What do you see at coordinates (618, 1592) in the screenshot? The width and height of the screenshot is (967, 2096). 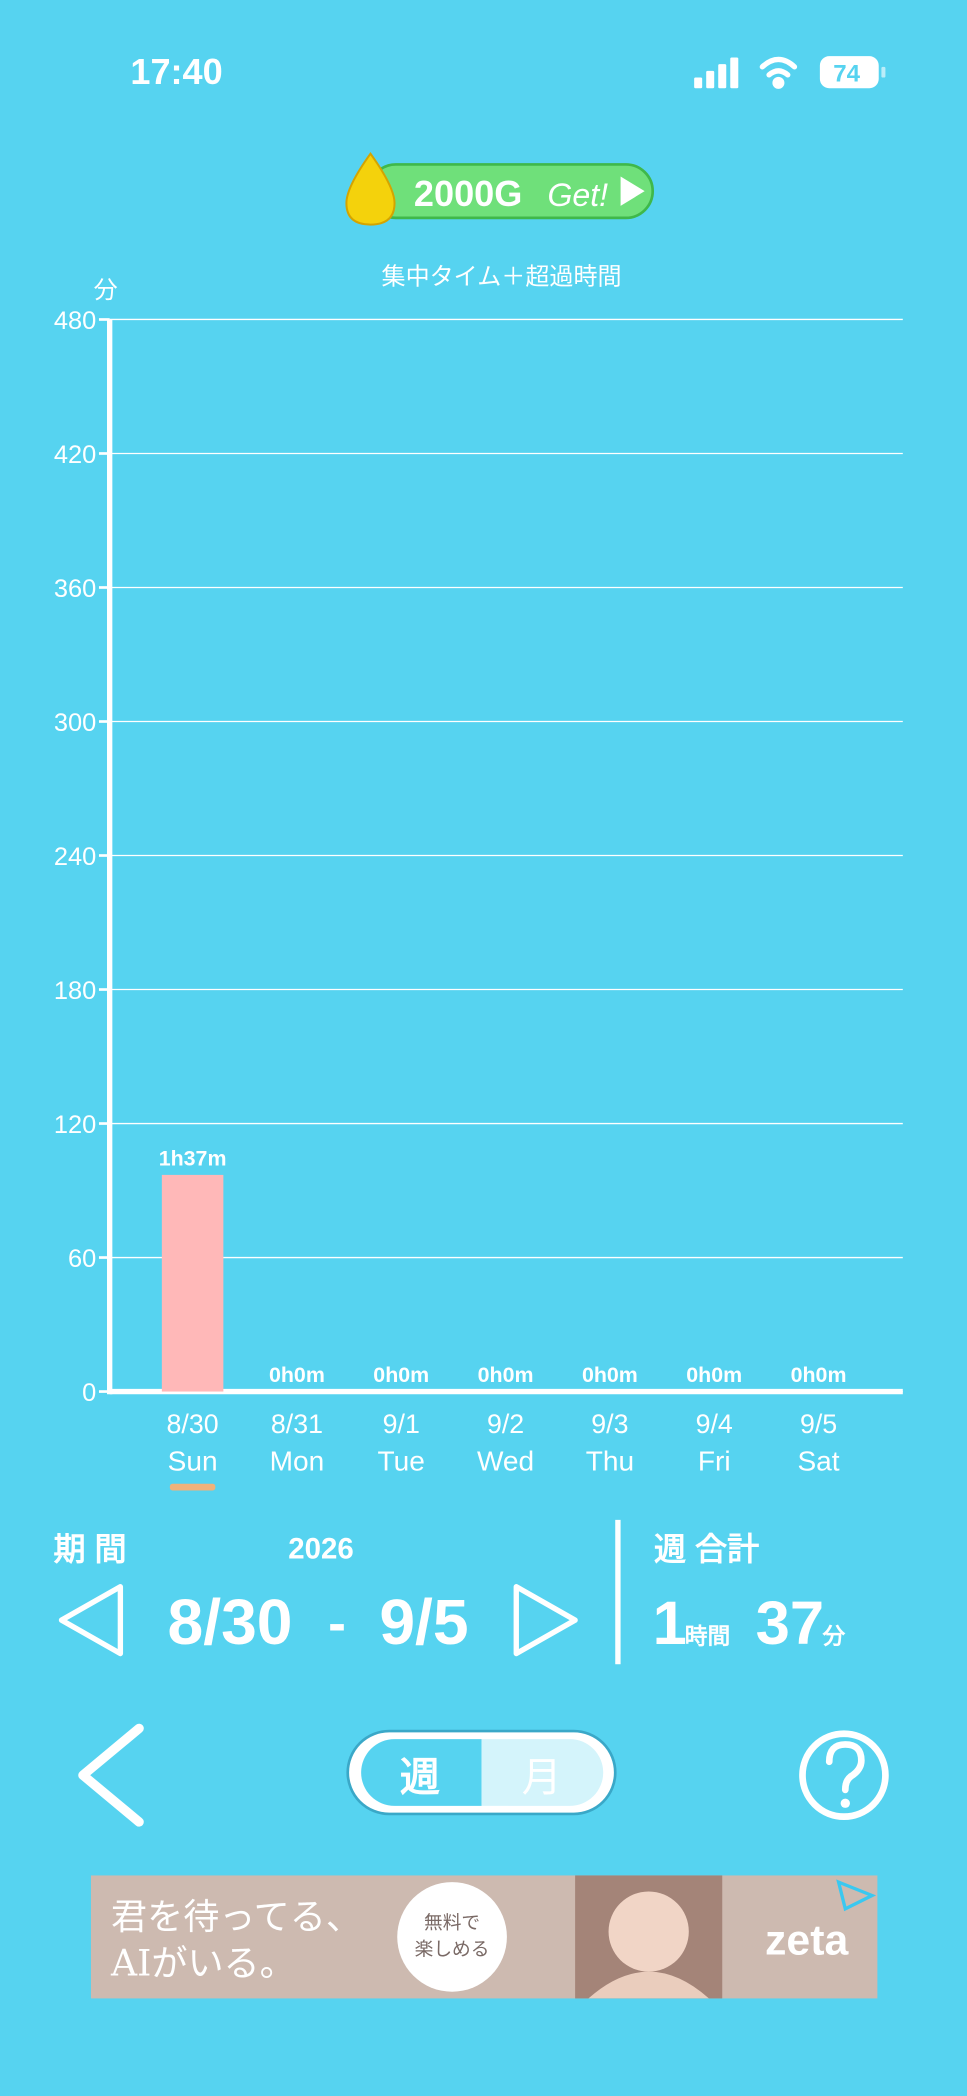 I see `divider` at bounding box center [618, 1592].